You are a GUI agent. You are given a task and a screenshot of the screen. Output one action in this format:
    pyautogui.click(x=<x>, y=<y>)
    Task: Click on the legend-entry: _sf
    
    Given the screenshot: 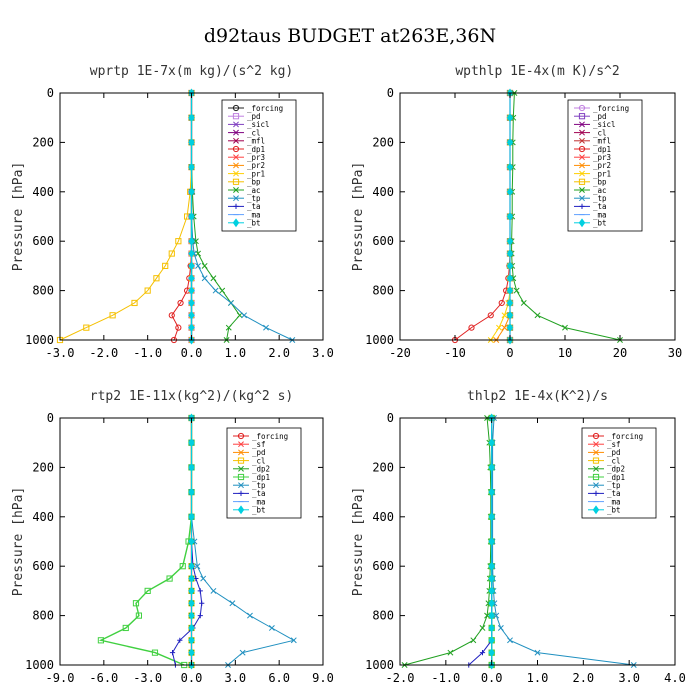 What is the action you would take?
    pyautogui.click(x=614, y=444)
    